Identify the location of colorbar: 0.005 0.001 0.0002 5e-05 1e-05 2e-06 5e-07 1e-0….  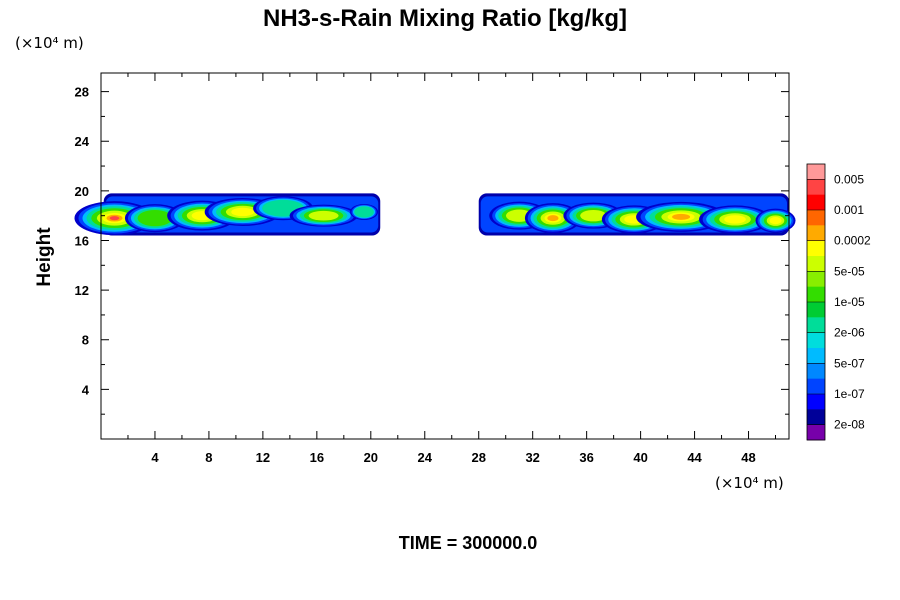
(838, 302).